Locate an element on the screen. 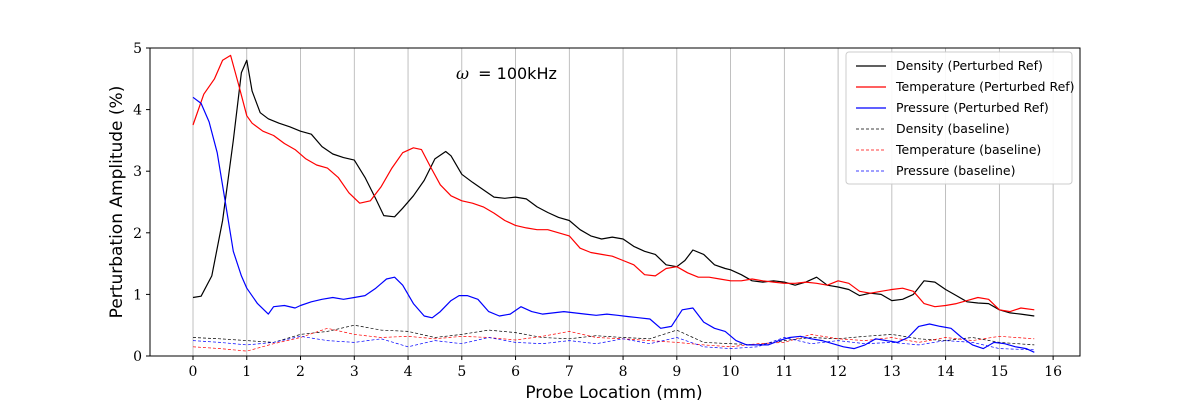 This screenshot has height=400, width=1200. x-tick-label: 0 is located at coordinates (193, 372).